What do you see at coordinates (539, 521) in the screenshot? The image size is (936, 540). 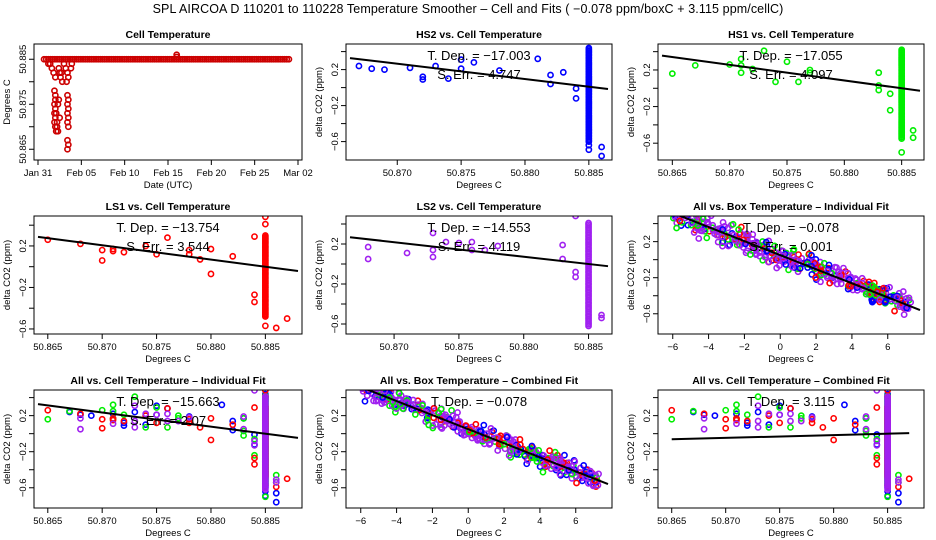 I see `x-tick-label: 4` at bounding box center [539, 521].